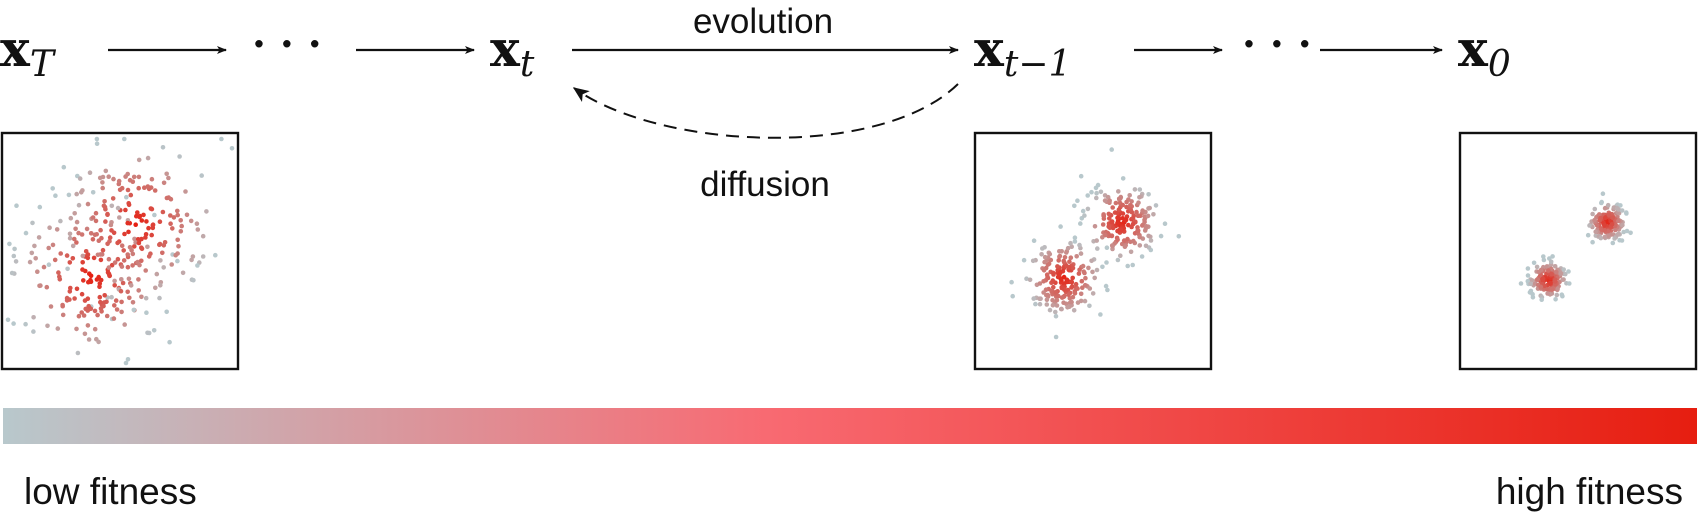 The image size is (1698, 519). I want to click on diffusion-label: diffusion, so click(765, 184).